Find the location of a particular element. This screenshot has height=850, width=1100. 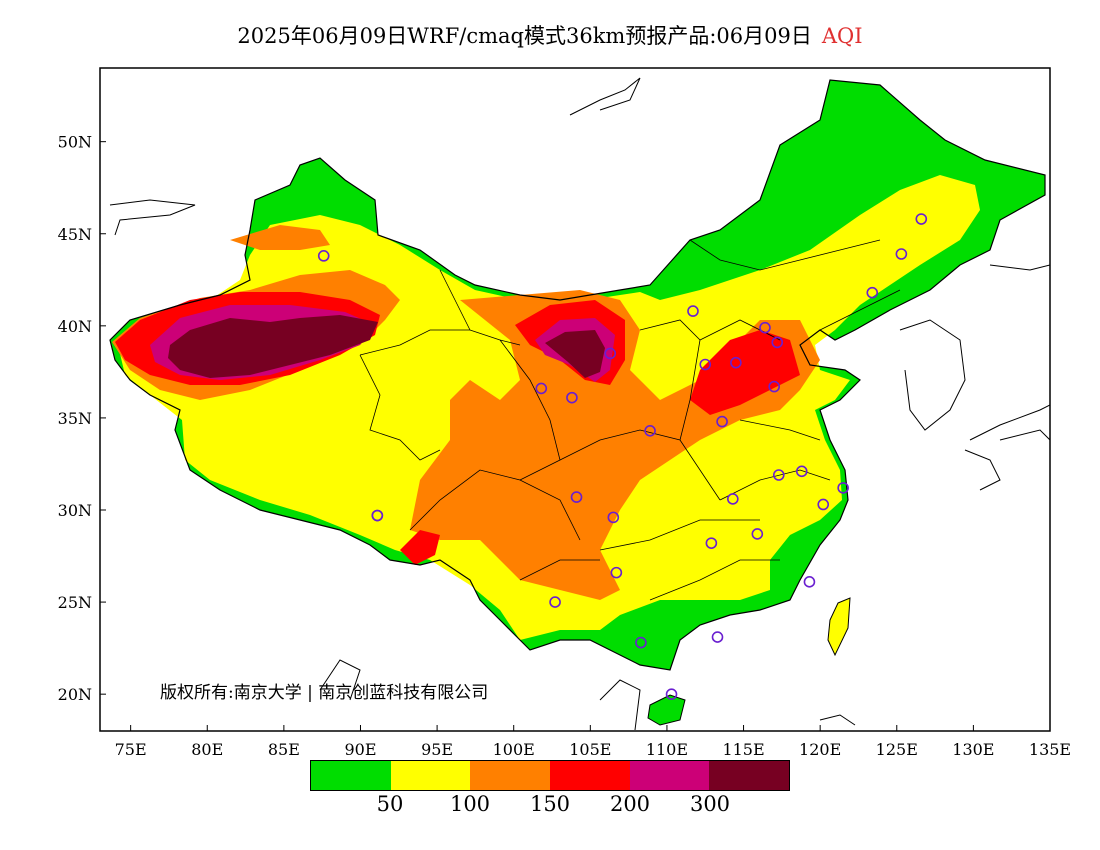

aqi-zone-sensitive-north-xinjiang is located at coordinates (280, 237).